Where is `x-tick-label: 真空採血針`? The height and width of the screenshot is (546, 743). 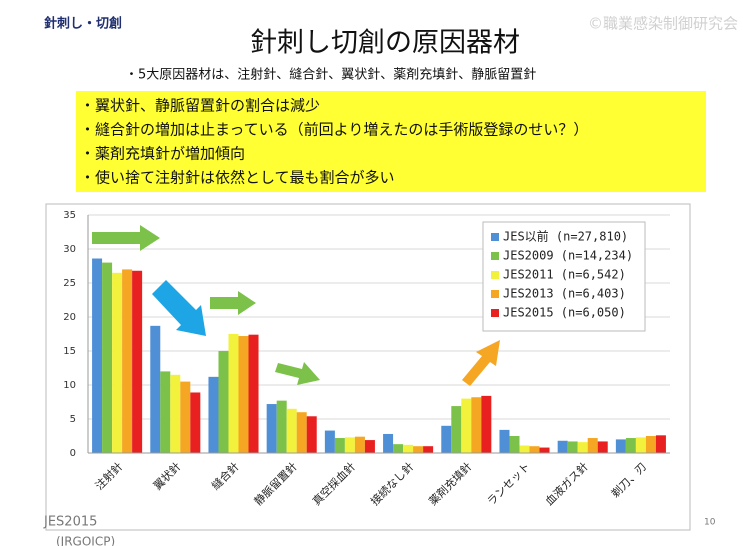 x-tick-label: 真空採血針 is located at coordinates (333, 483).